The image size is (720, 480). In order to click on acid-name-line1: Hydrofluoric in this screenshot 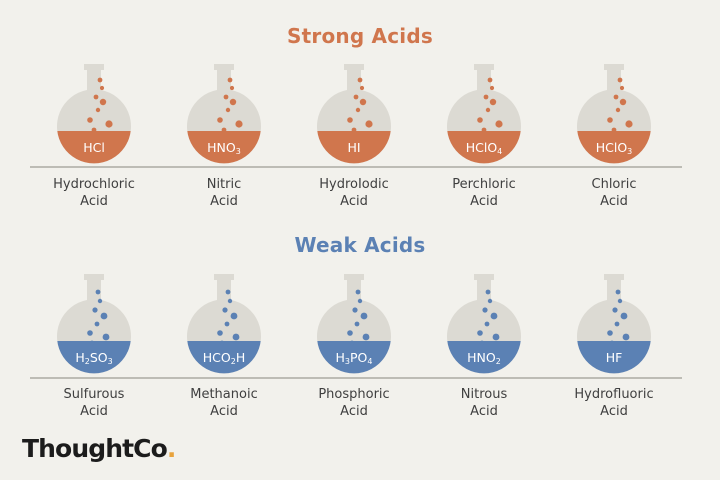, I will do `click(614, 394)`.